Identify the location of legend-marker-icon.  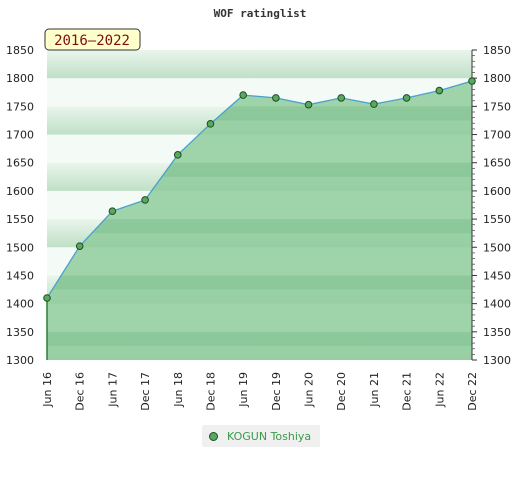
(213, 436).